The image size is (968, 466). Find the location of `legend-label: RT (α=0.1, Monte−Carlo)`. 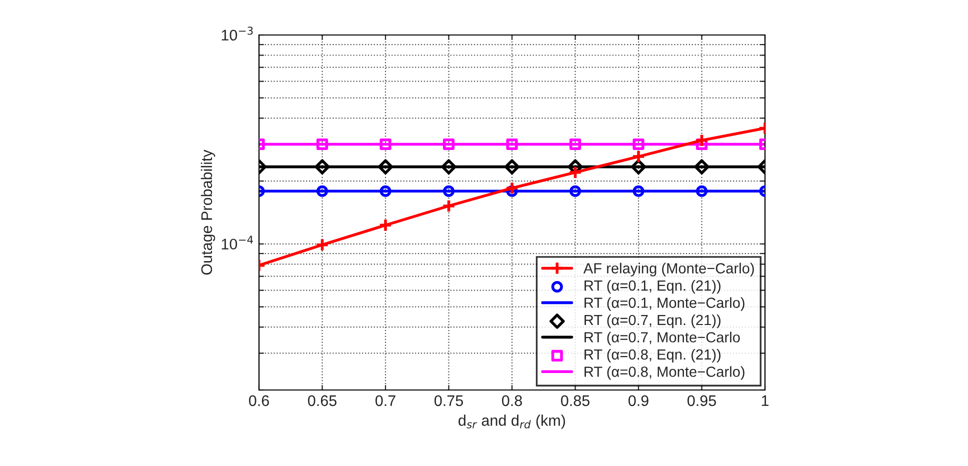

legend-label: RT (α=0.1, Monte−Carlo) is located at coordinates (664, 304).